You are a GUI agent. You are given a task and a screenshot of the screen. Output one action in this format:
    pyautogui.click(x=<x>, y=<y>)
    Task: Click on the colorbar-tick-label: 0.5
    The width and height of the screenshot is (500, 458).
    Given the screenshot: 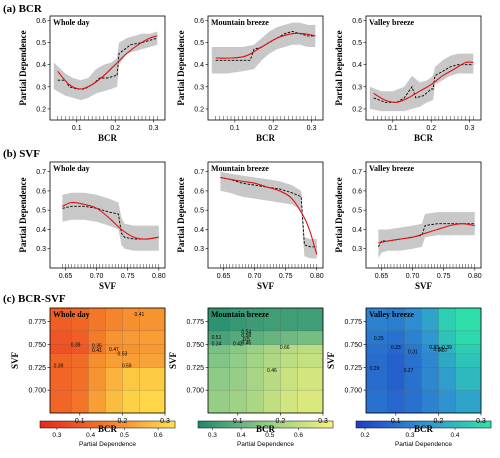 What is the action you would take?
    pyautogui.click(x=124, y=435)
    